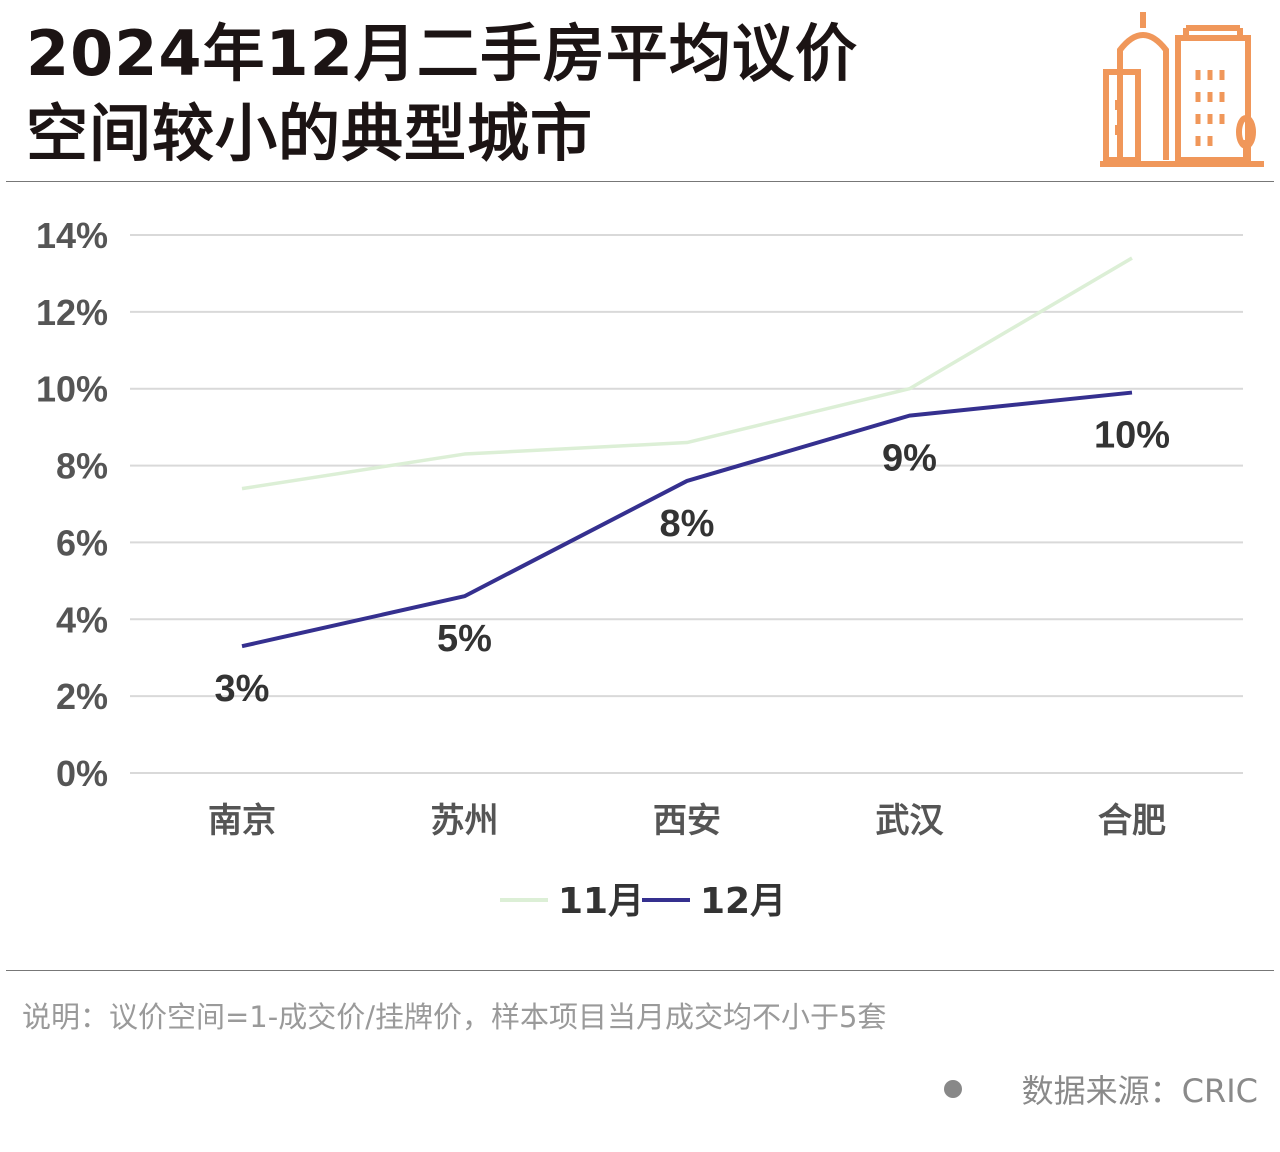 The height and width of the screenshot is (1152, 1280). What do you see at coordinates (82, 773) in the screenshot?
I see `y-tick-label: 0%` at bounding box center [82, 773].